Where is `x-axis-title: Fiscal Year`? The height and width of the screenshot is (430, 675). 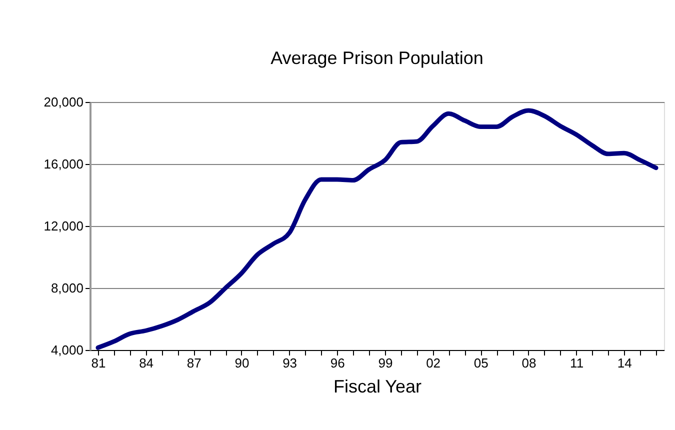 x-axis-title: Fiscal Year is located at coordinates (377, 386).